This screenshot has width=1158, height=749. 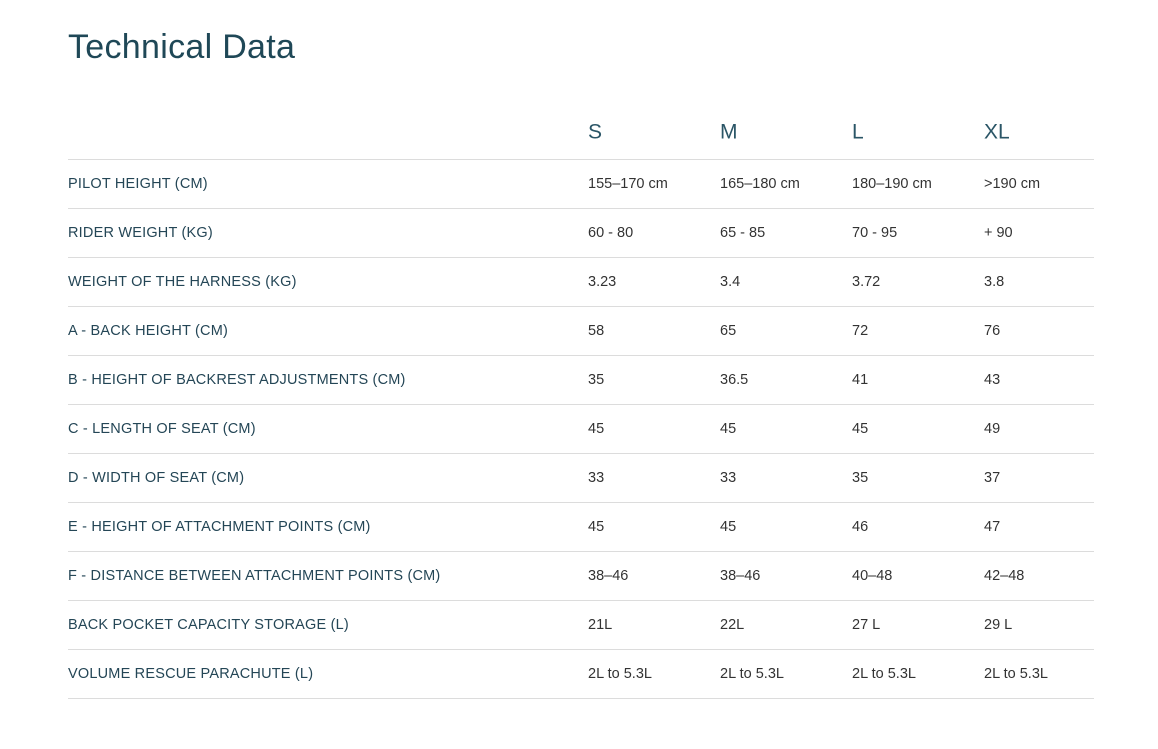 I want to click on row-label: BACK POCKET CAPACITY STORAGE (L), so click(x=208, y=624).